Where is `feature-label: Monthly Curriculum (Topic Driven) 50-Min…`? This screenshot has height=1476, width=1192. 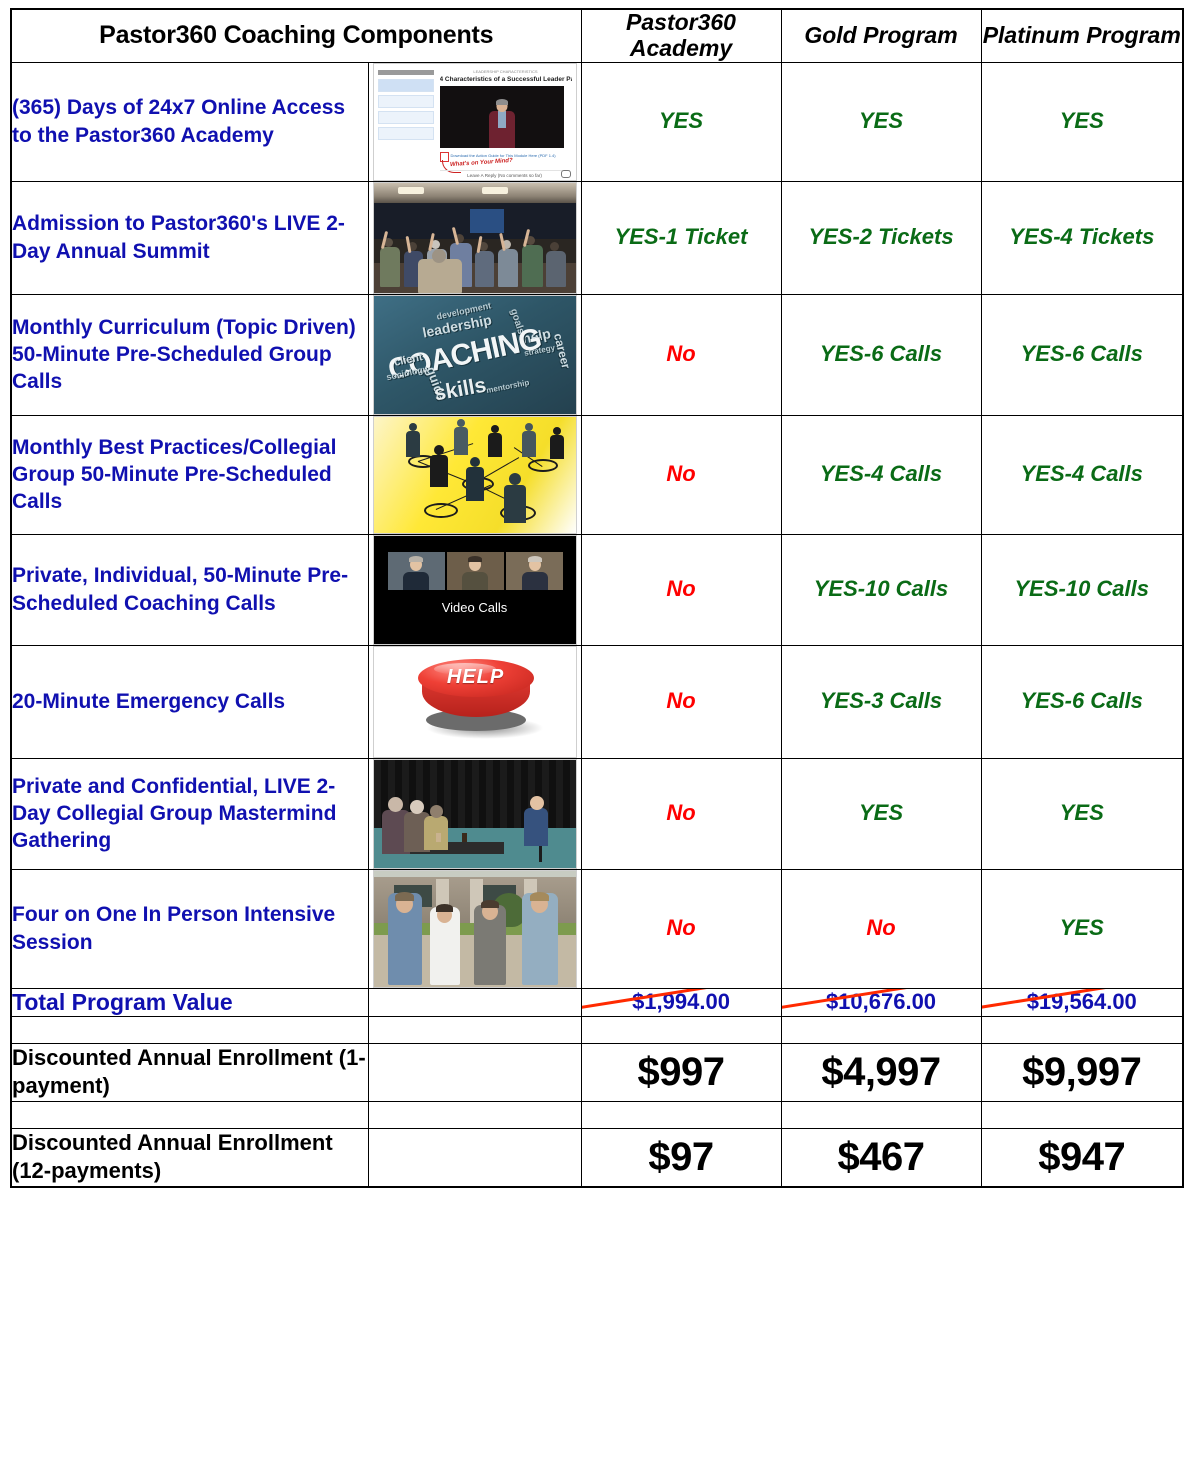 feature-label: Monthly Curriculum (Topic Driven) 50-Min… is located at coordinates (189, 354).